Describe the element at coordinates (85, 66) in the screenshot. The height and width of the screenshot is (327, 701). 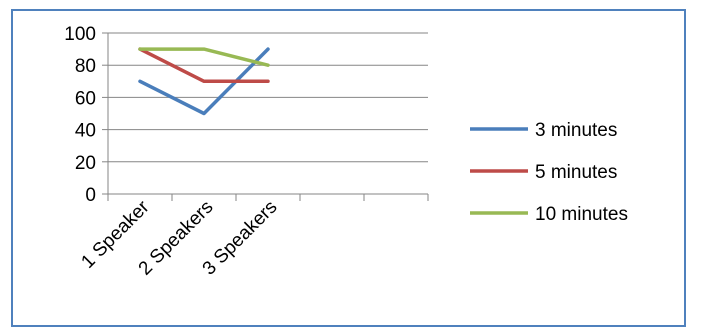
I see `y-tick-label: 80` at that location.